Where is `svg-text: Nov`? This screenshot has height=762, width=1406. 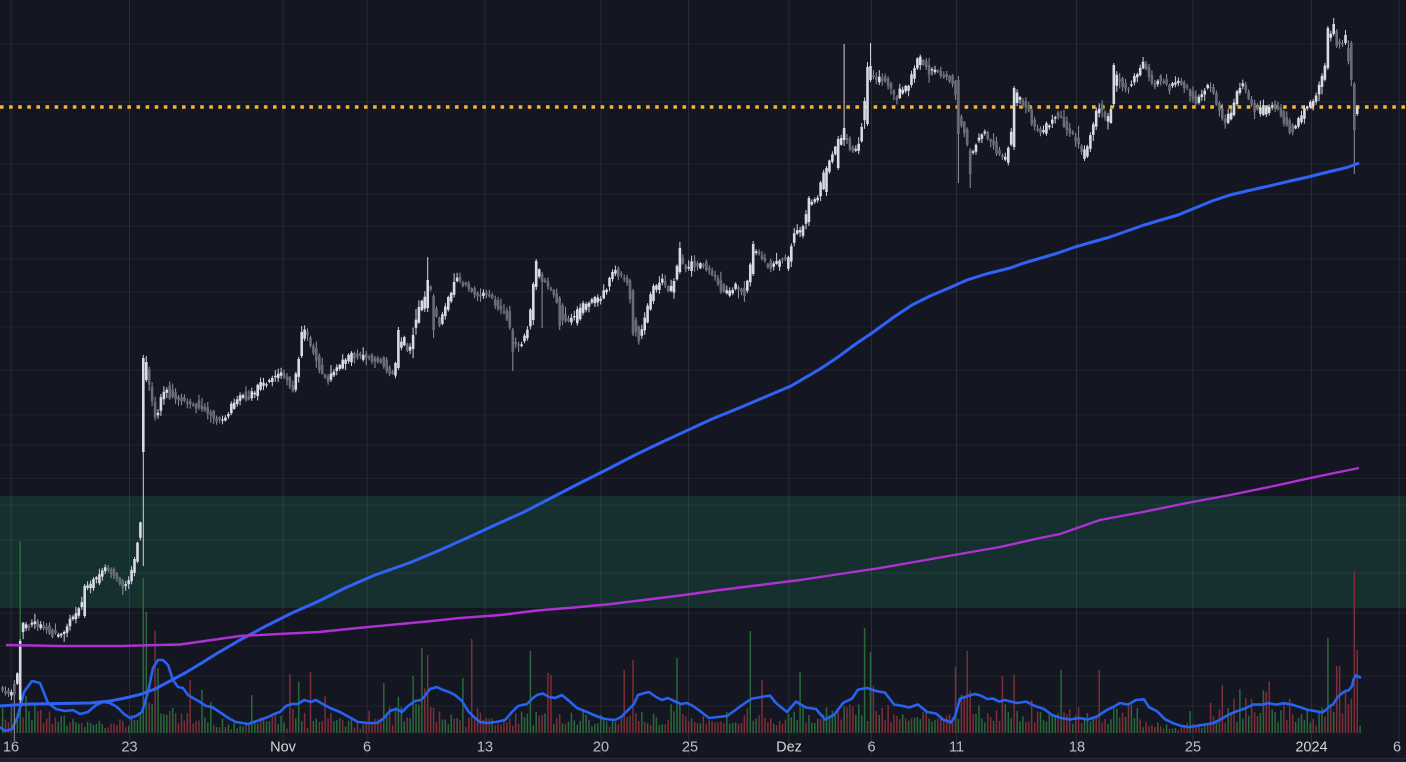 svg-text: Nov is located at coordinates (283, 748).